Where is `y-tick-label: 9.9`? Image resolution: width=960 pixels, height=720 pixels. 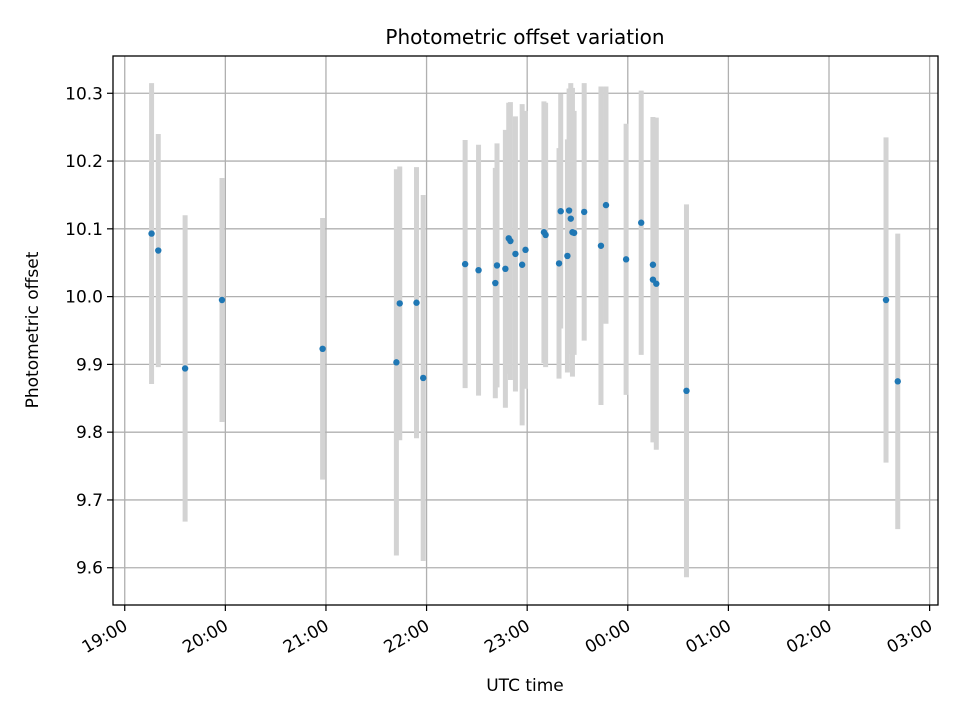 y-tick-label: 9.9 is located at coordinates (89, 365).